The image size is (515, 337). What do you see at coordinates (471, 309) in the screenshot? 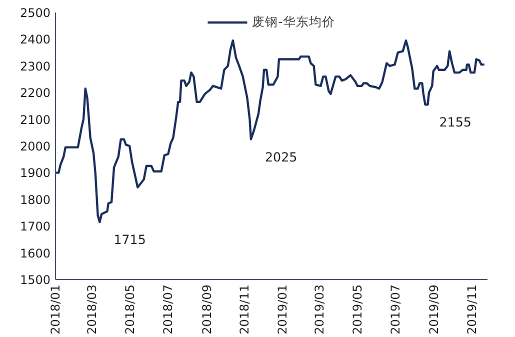
I see `x-tick-label: 2019/11` at bounding box center [471, 309].